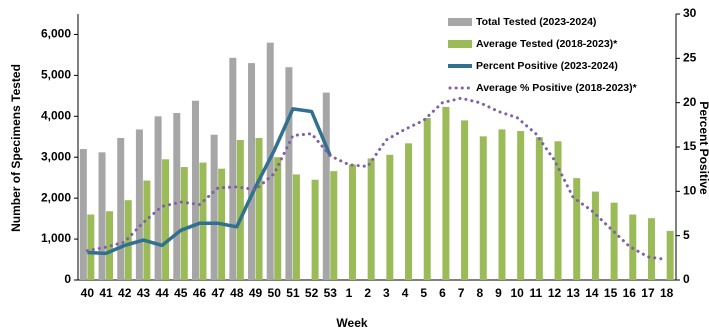 This screenshot has height=333, width=709. I want to click on x-tick-label: 11, so click(536, 293).